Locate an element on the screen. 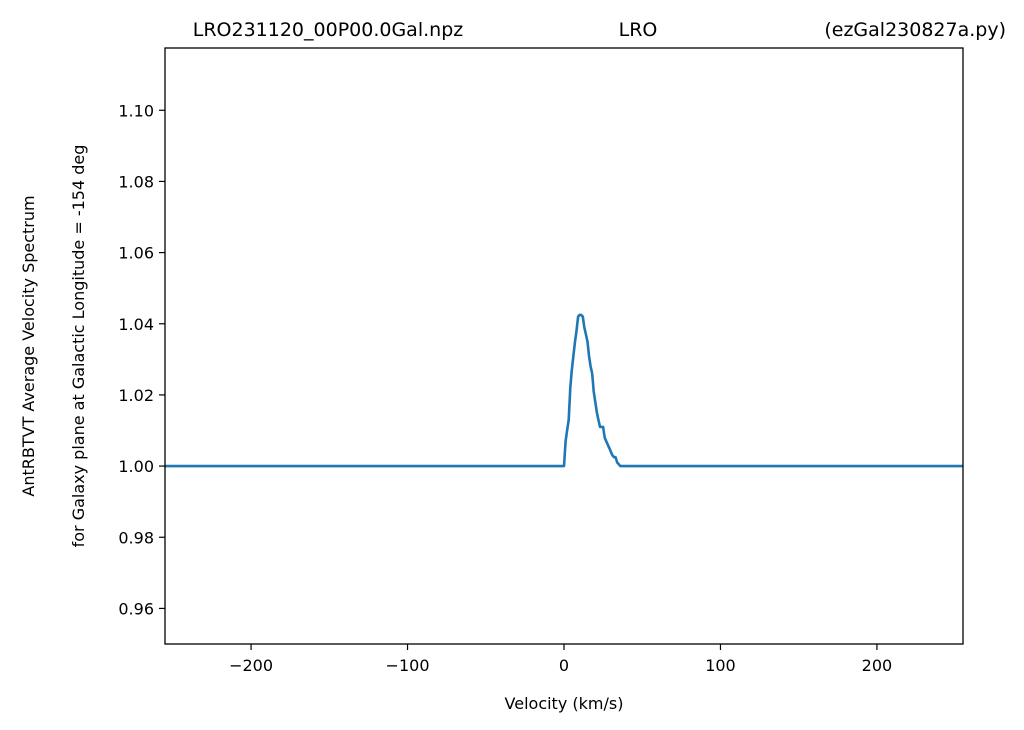 This screenshot has width=1024, height=730. y-tick-label: 1.06 is located at coordinates (136, 253).